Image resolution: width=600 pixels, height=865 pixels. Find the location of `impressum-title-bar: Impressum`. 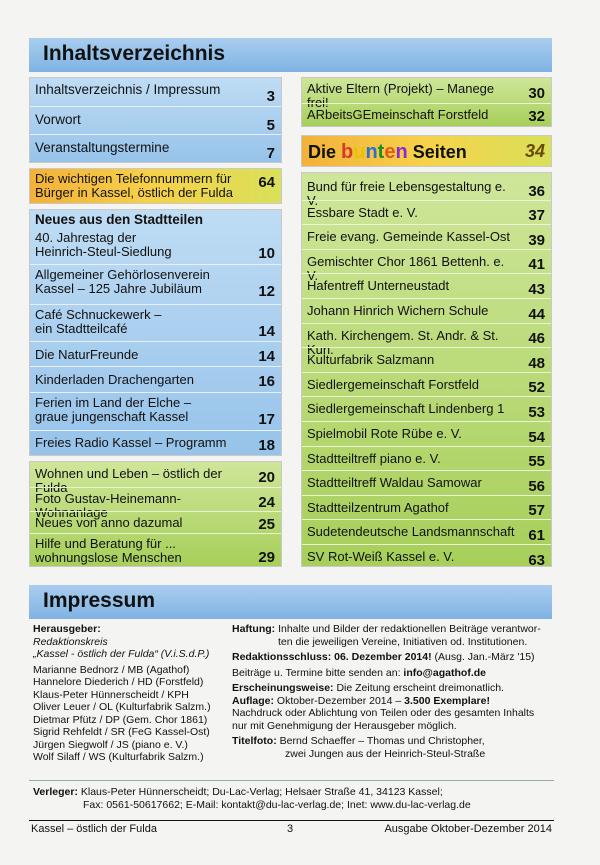

impressum-title-bar: Impressum is located at coordinates (290, 602).